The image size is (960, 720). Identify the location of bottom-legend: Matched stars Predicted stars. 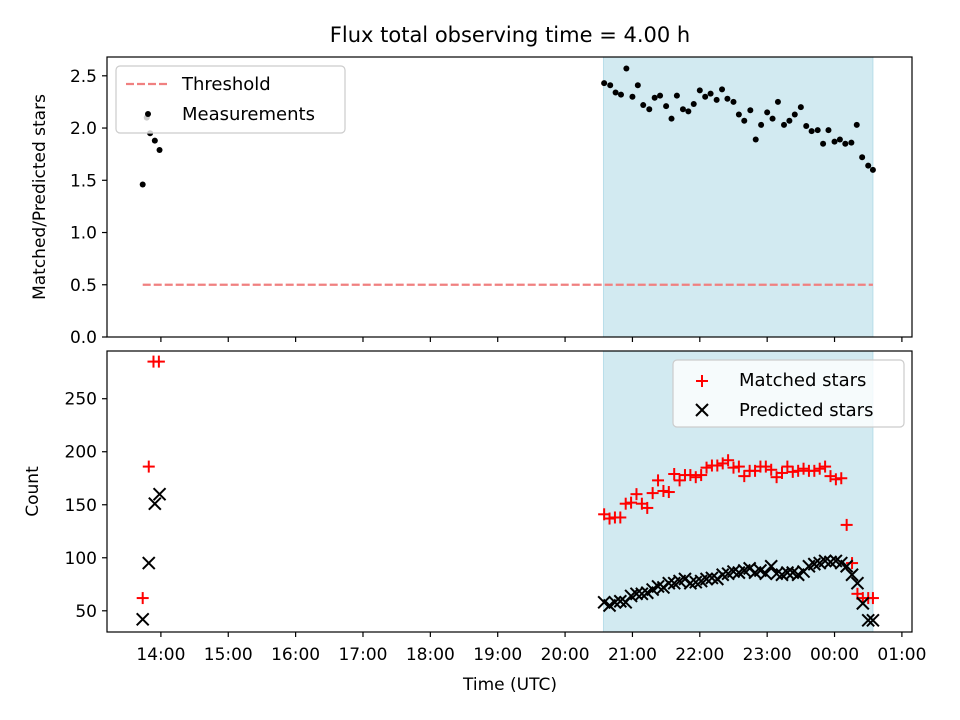
(788, 393).